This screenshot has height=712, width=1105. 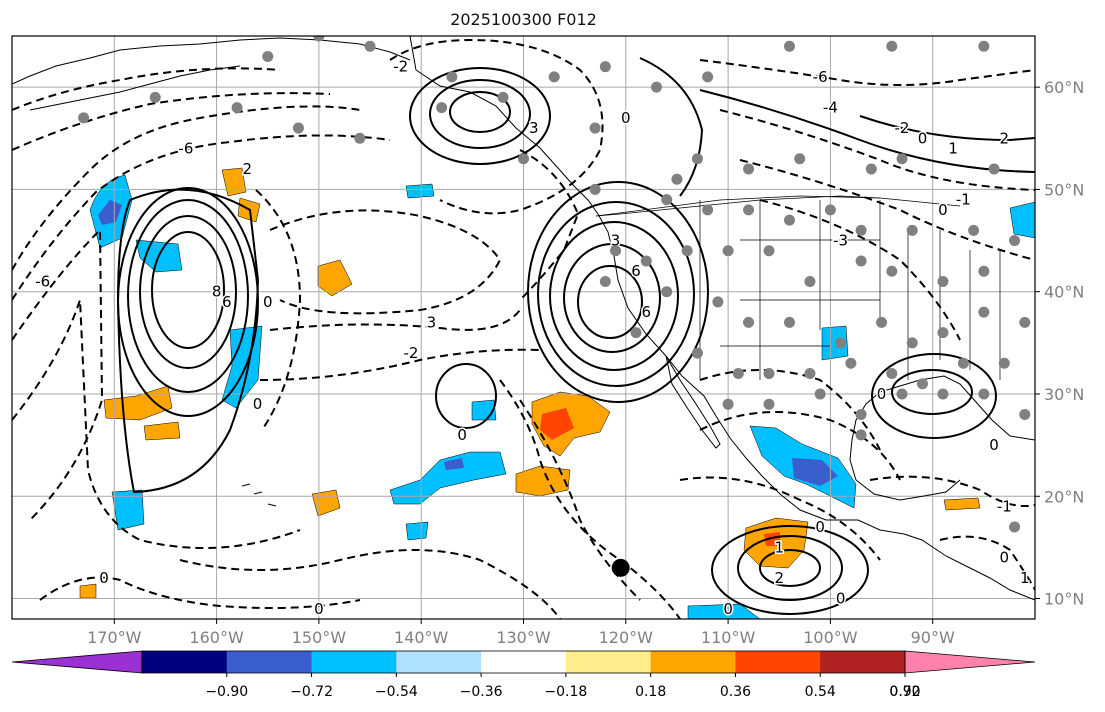 What do you see at coordinates (523, 662) in the screenshot?
I see `colorbar-outline` at bounding box center [523, 662].